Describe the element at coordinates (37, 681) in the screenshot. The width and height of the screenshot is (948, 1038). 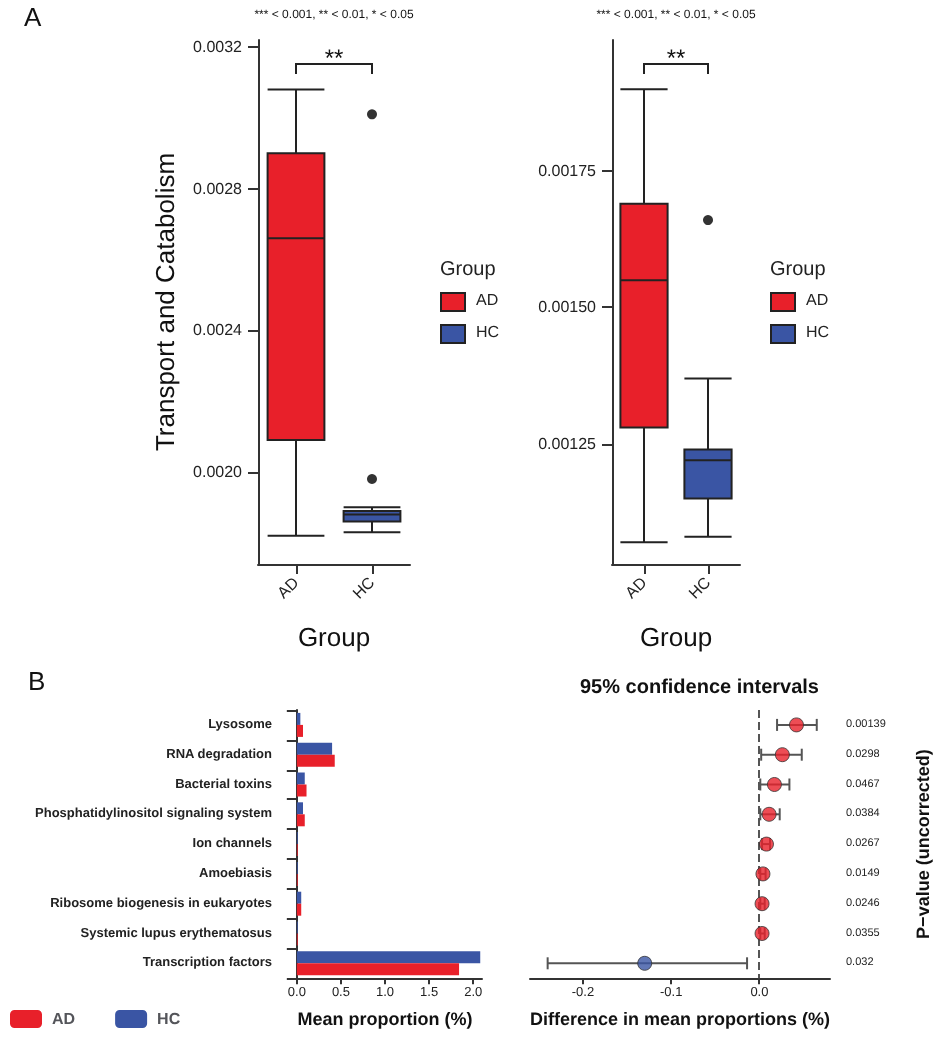
I see `text: B` at that location.